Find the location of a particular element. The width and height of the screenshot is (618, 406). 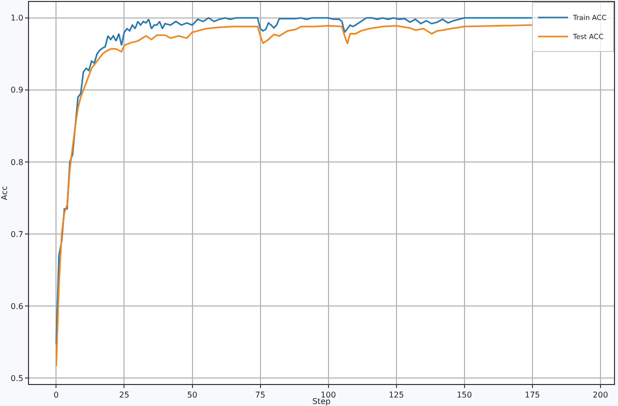

x-tick-label: 125 is located at coordinates (396, 395).